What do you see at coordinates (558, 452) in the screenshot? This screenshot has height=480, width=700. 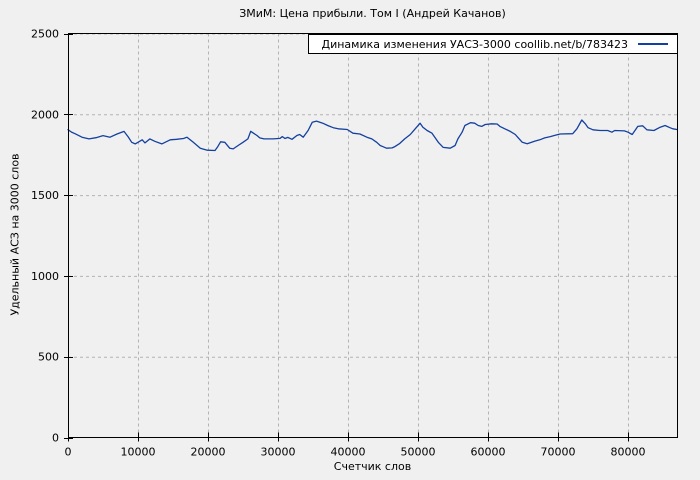 I see `x-tick-label: 70000` at bounding box center [558, 452].